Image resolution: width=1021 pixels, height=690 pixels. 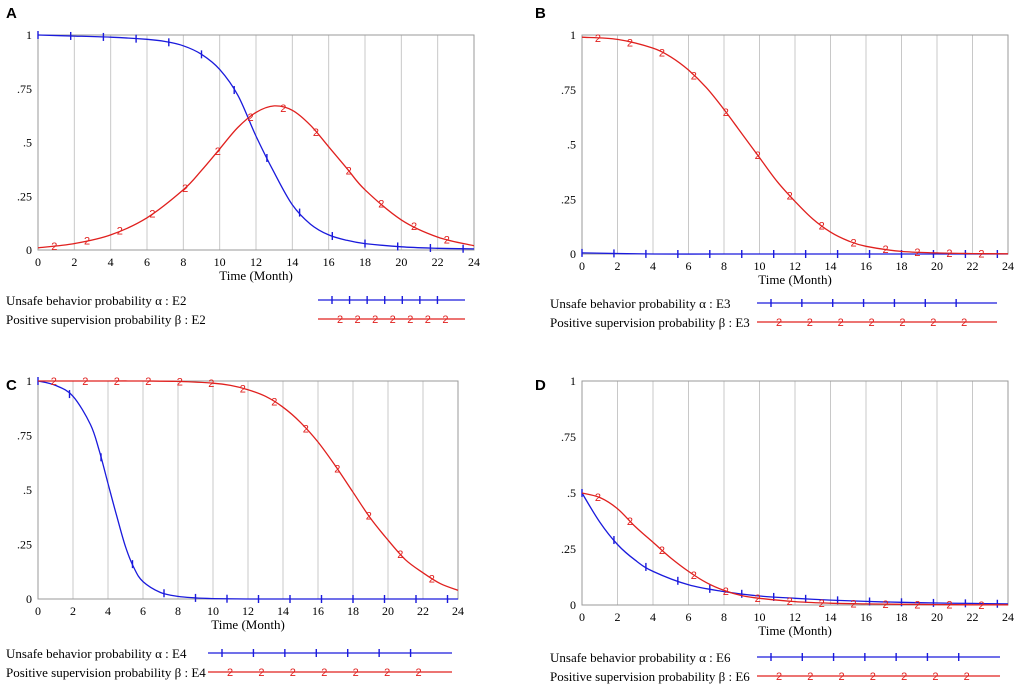 What do you see at coordinates (540, 385) in the screenshot?
I see `panel-label: D` at bounding box center [540, 385].